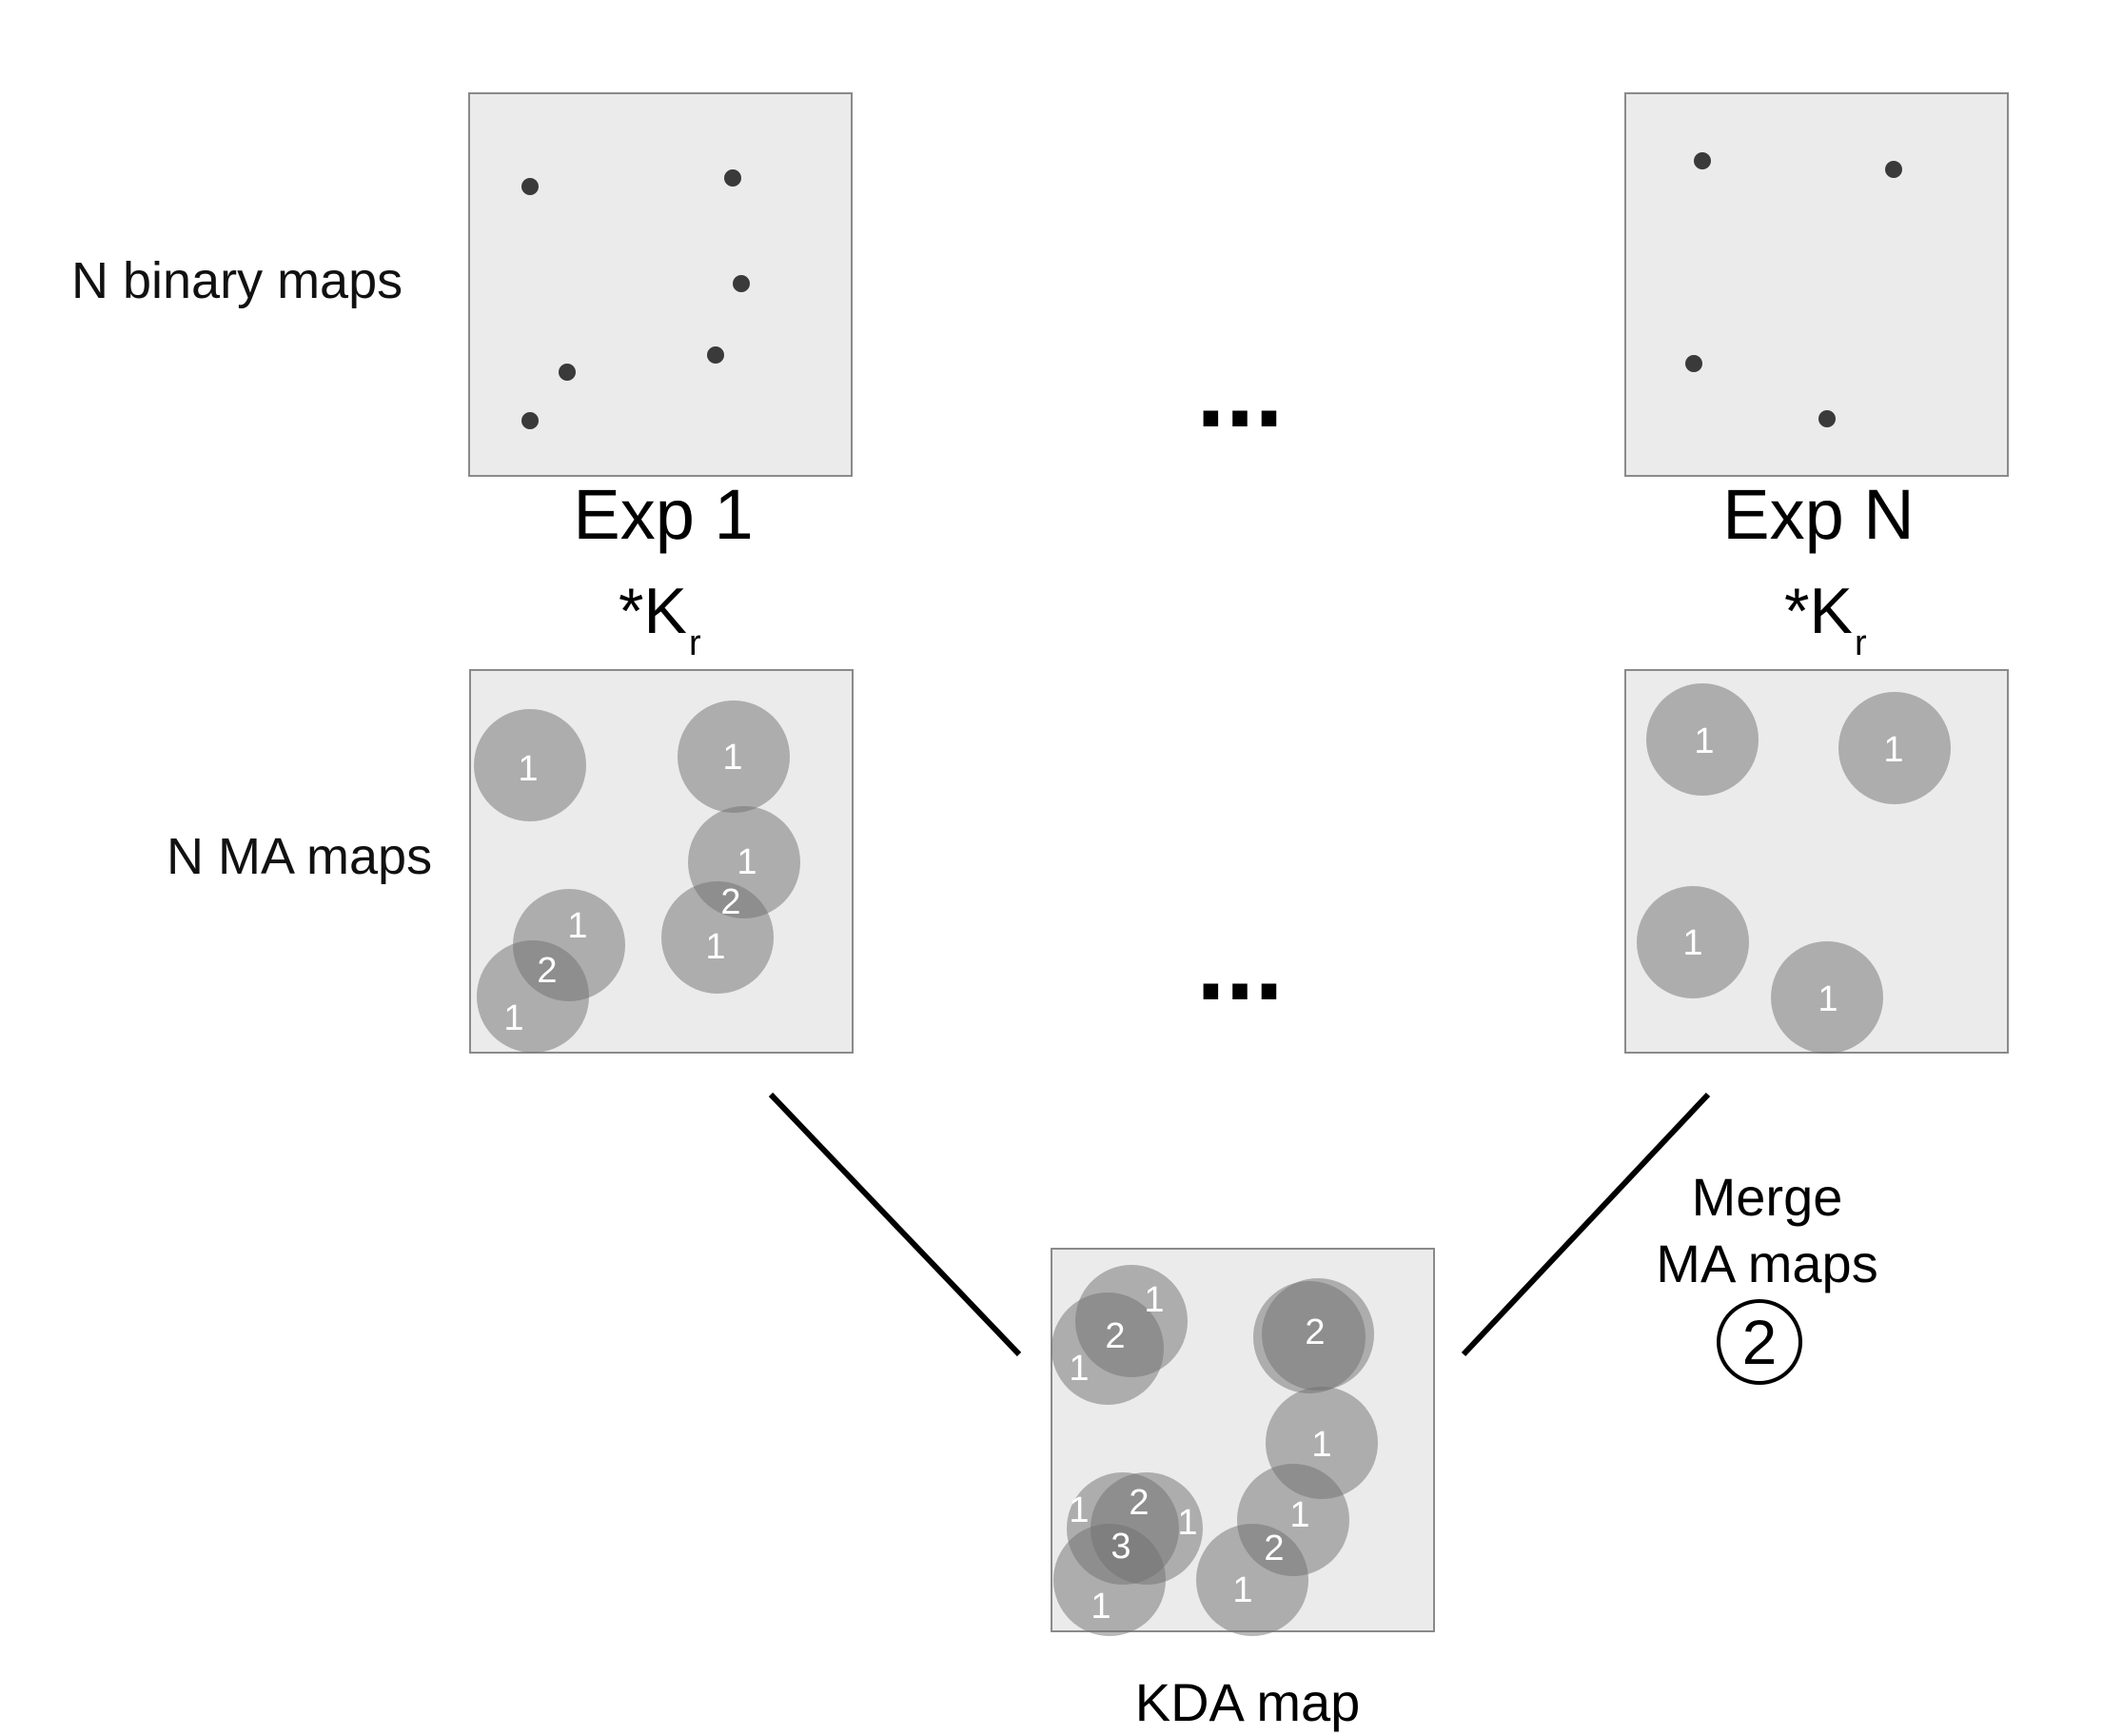 This screenshot has height=1736, width=2103. I want to click on exp-n-label: Exp N, so click(1818, 514).